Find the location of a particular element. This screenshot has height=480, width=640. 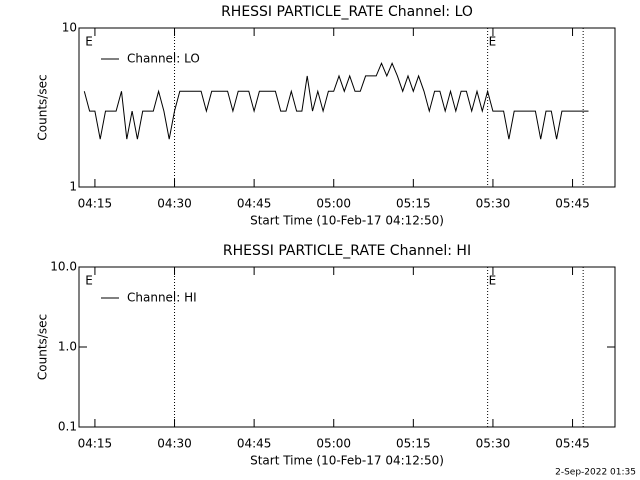

chart-title: RHESSI PARTICLE_RATE Channel: HI is located at coordinates (347, 251).